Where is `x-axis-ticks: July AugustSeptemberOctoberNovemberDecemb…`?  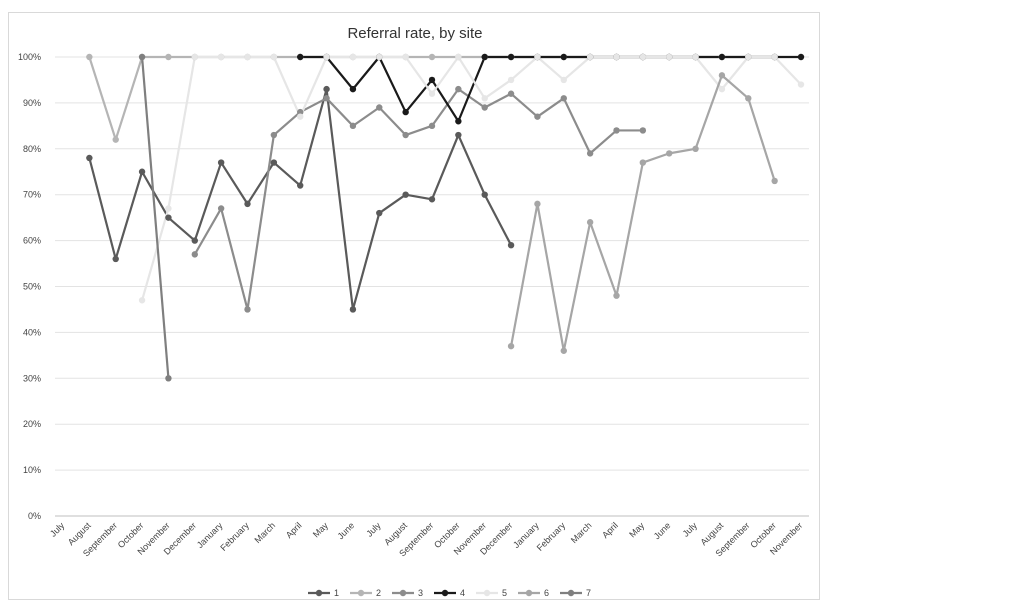 x-axis-ticks: July AugustSeptemberOctoberNovemberDecemb… is located at coordinates (426, 539).